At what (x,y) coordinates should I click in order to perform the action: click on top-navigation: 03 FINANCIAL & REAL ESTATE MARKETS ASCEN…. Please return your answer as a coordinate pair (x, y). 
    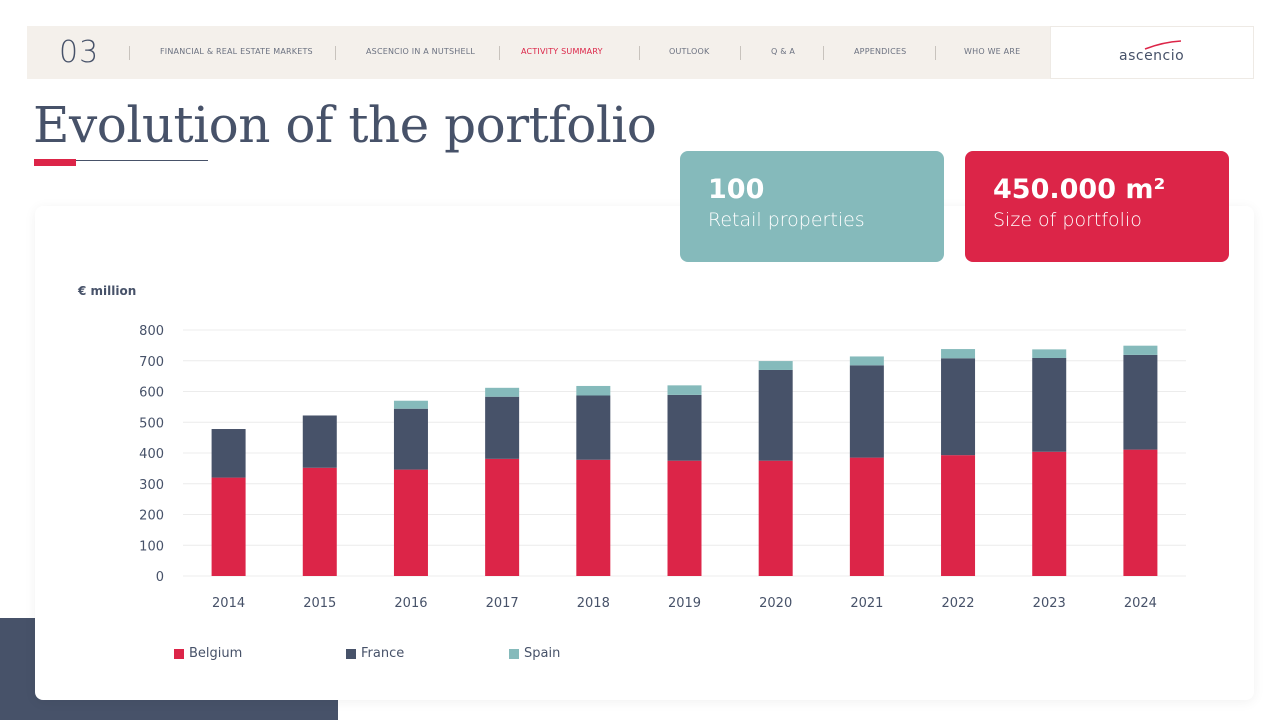
    Looking at the image, I should click on (640, 52).